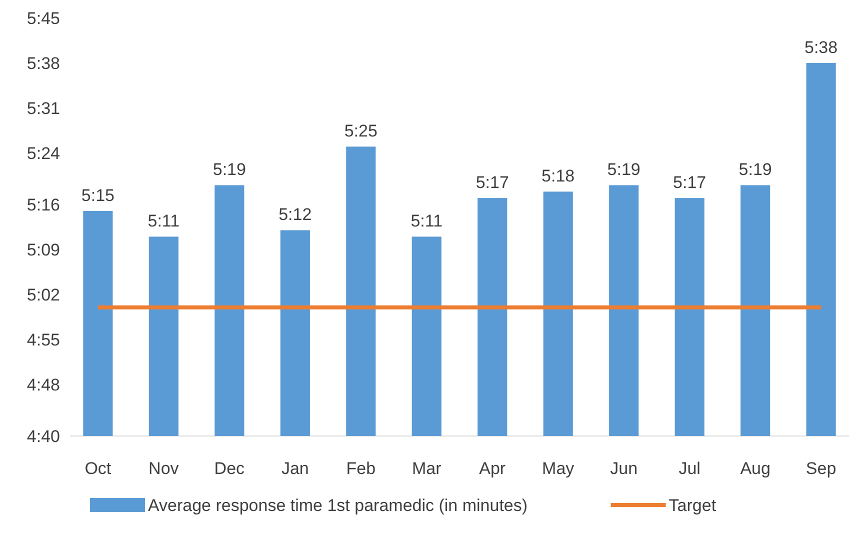 This screenshot has width=857, height=533. What do you see at coordinates (164, 468) in the screenshot?
I see `x-tick-label: Nov` at bounding box center [164, 468].